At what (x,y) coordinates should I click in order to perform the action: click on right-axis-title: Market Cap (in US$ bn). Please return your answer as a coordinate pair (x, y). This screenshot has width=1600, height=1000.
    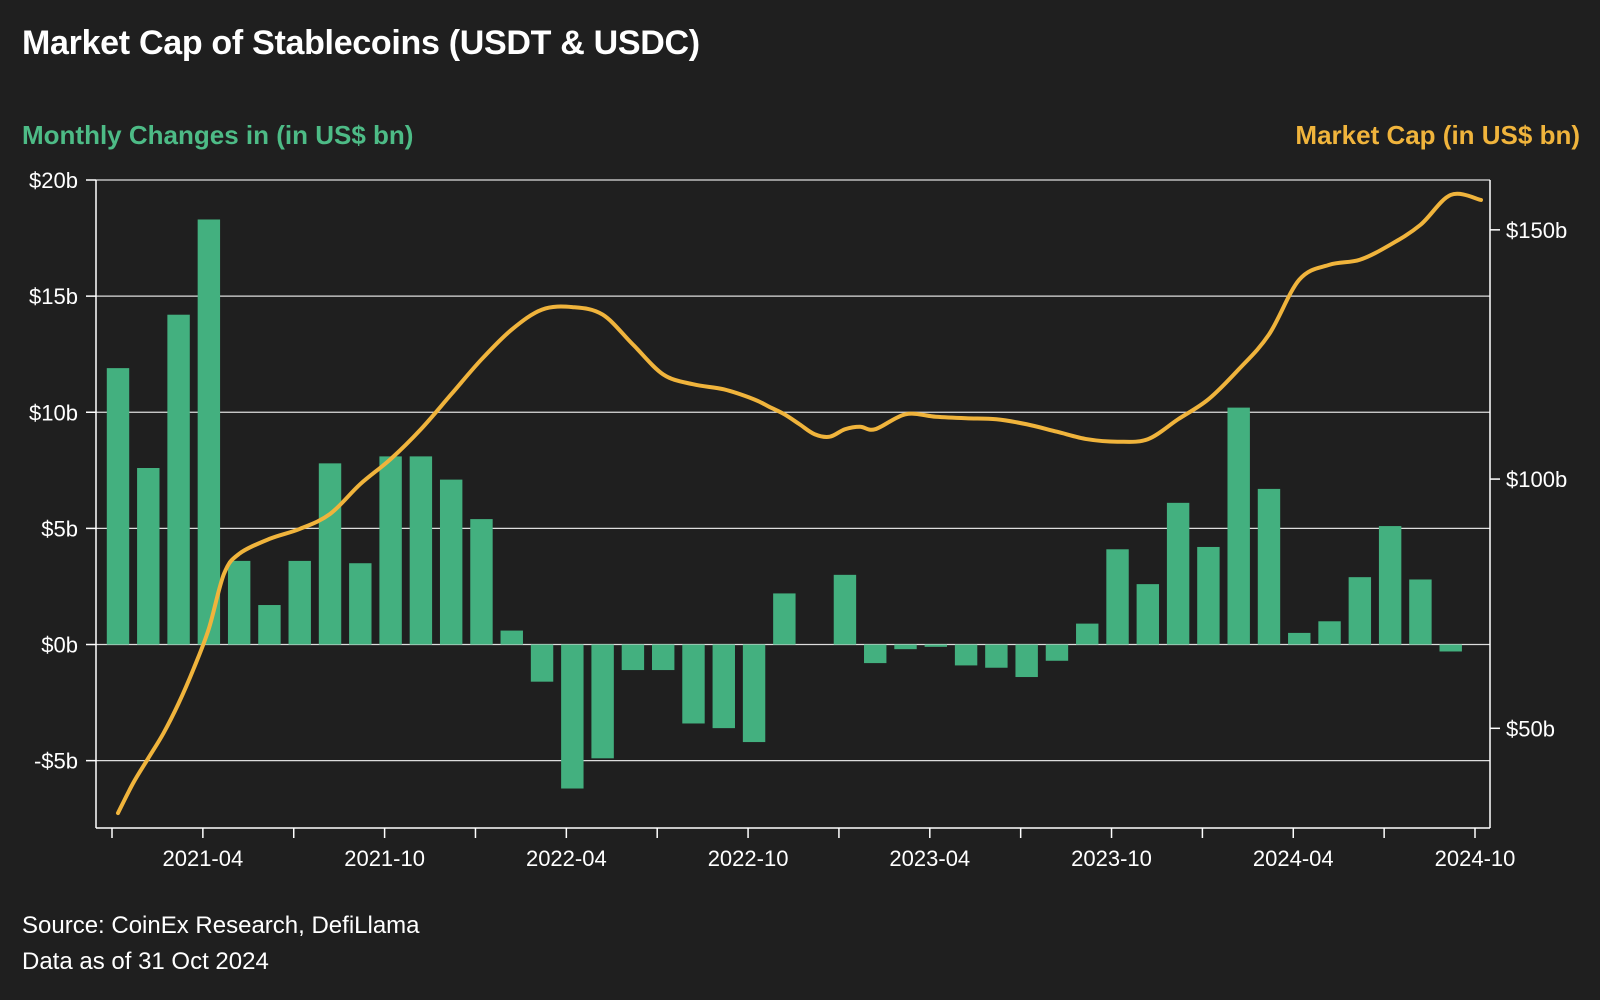
    Looking at the image, I should click on (1437, 135).